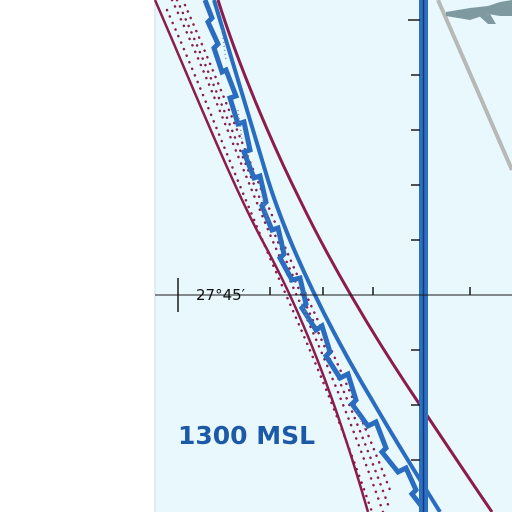  What do you see at coordinates (333, 295) in the screenshot?
I see `latitude-graticule` at bounding box center [333, 295].